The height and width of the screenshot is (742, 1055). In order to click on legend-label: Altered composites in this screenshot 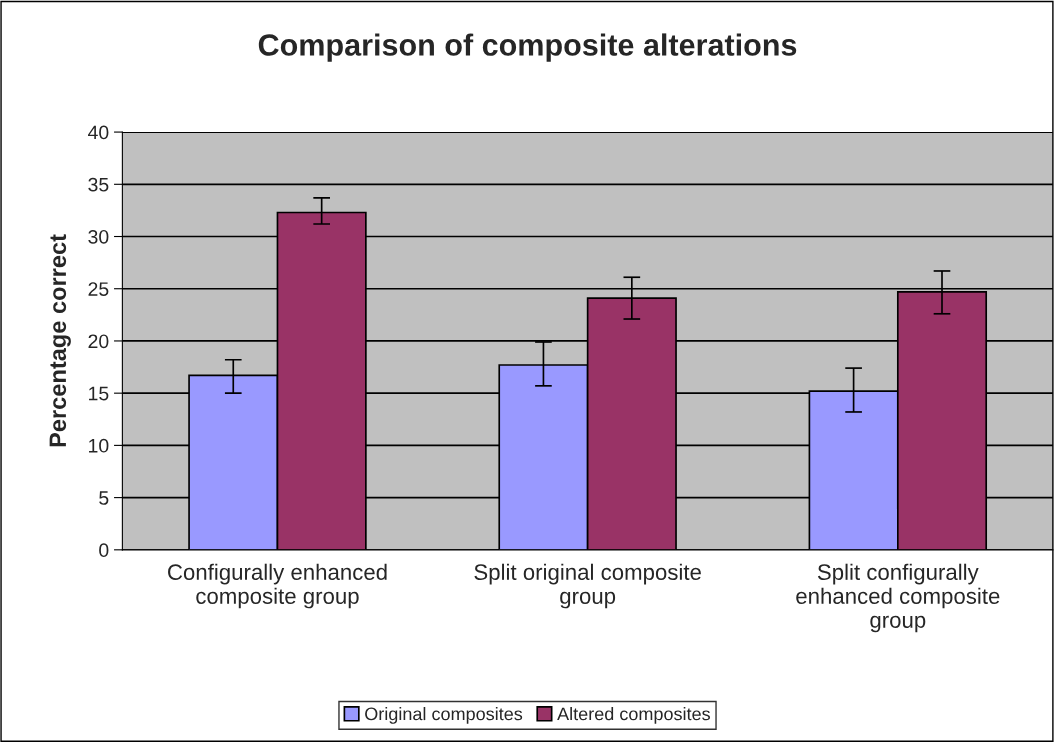, I will do `click(633, 715)`.